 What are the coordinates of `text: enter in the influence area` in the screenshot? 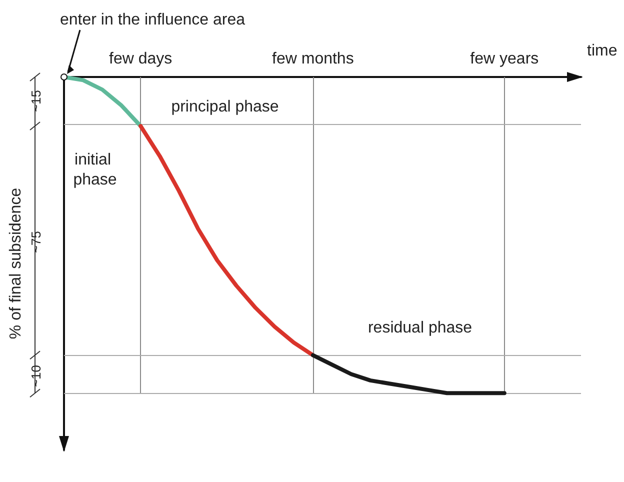 It's located at (153, 20).